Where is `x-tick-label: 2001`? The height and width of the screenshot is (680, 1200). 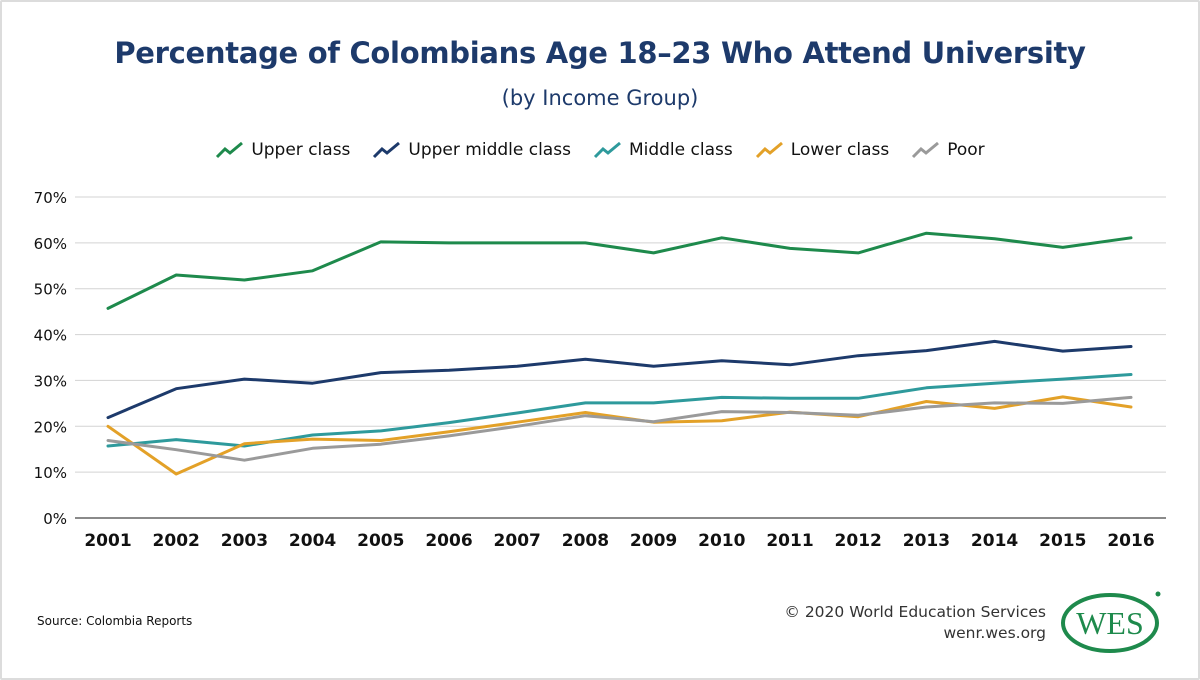 x-tick-label: 2001 is located at coordinates (107, 541).